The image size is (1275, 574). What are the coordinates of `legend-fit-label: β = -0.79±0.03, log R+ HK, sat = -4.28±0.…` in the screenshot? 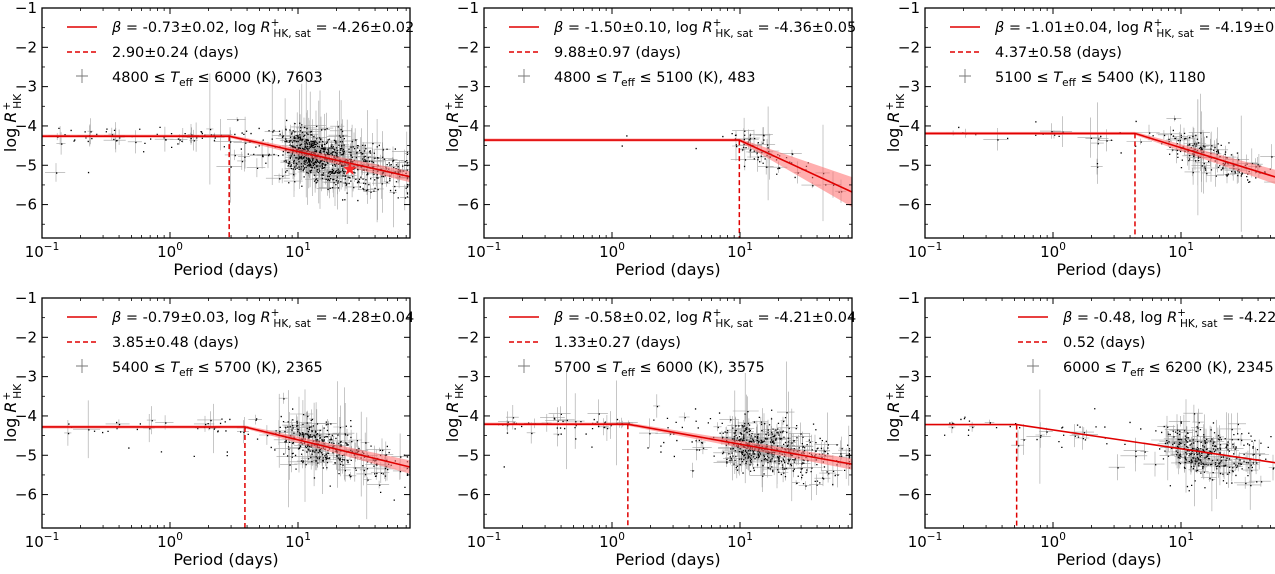 It's located at (262, 318).